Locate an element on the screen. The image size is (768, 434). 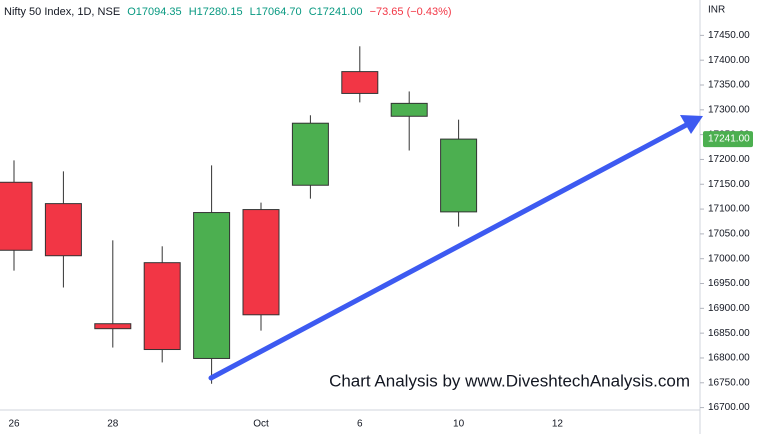
y-tick-label: 17000.00 is located at coordinates (729, 258).